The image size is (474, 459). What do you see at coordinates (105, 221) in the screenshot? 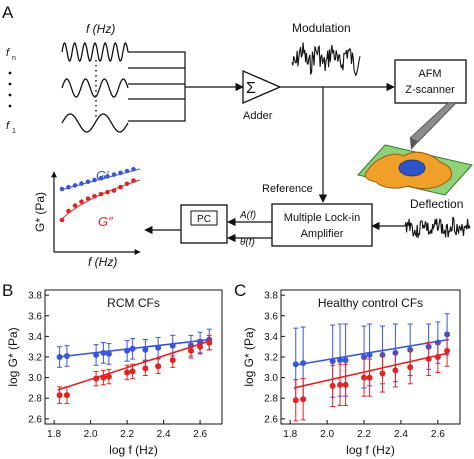
I see `g-double-prime-label: G″` at bounding box center [105, 221].